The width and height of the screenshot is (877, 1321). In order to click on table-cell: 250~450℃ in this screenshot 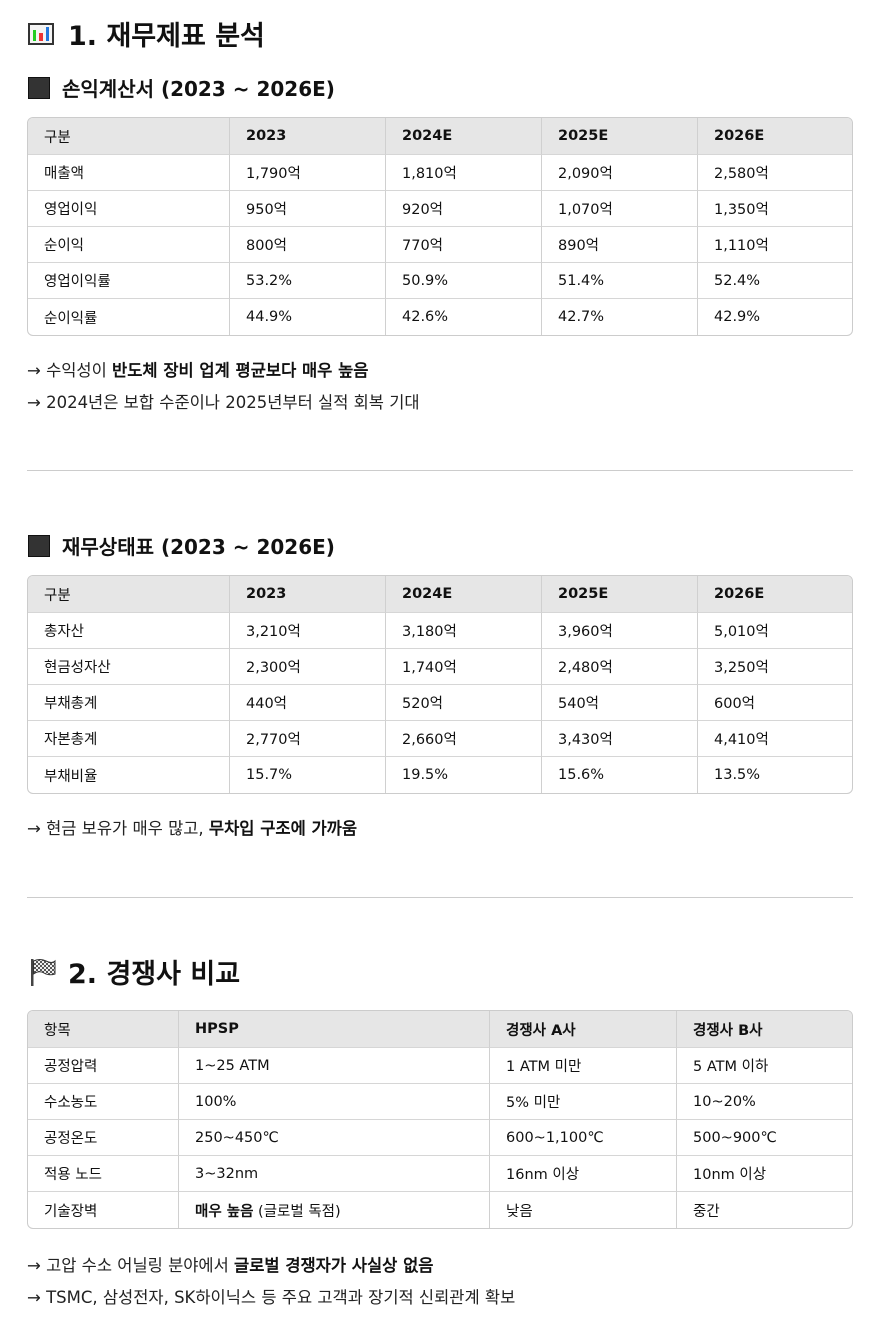, I will do `click(334, 1138)`.